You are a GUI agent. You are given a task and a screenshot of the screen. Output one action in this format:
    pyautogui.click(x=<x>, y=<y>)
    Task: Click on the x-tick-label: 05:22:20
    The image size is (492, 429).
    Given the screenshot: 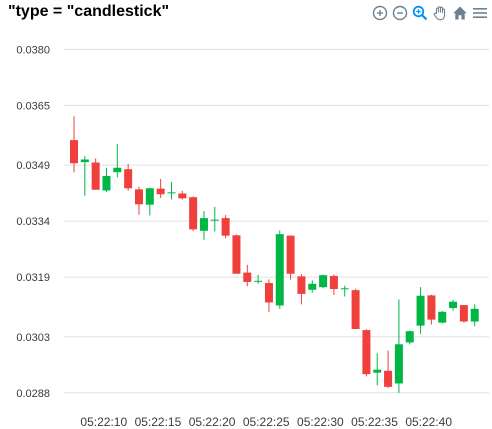 What is the action you would take?
    pyautogui.click(x=212, y=422)
    